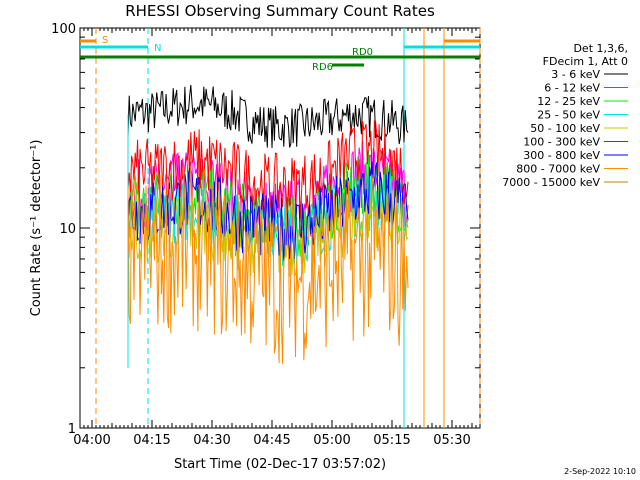 The width and height of the screenshot is (640, 480). What do you see at coordinates (157, 48) in the screenshot?
I see `marker-label: N` at bounding box center [157, 48].